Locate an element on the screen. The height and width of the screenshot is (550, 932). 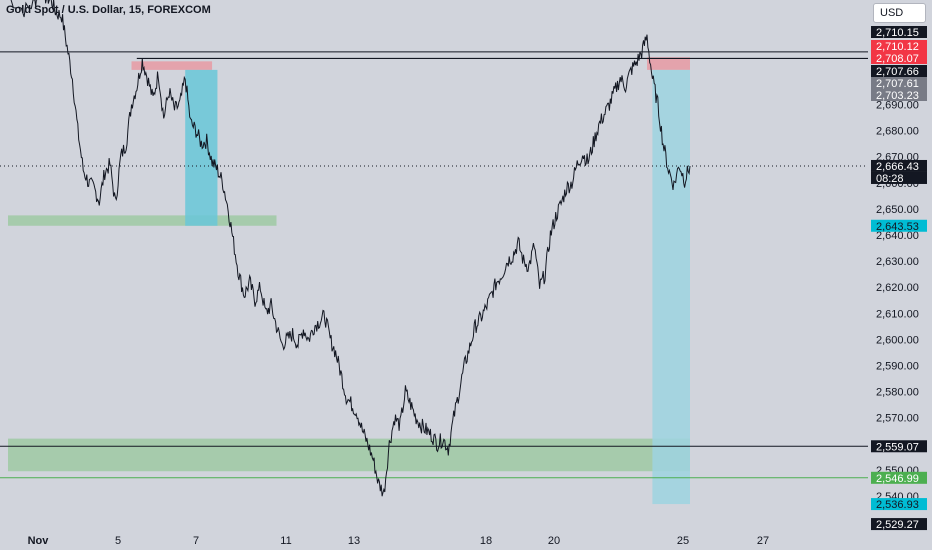
countdown-bg is located at coordinates (899, 177).